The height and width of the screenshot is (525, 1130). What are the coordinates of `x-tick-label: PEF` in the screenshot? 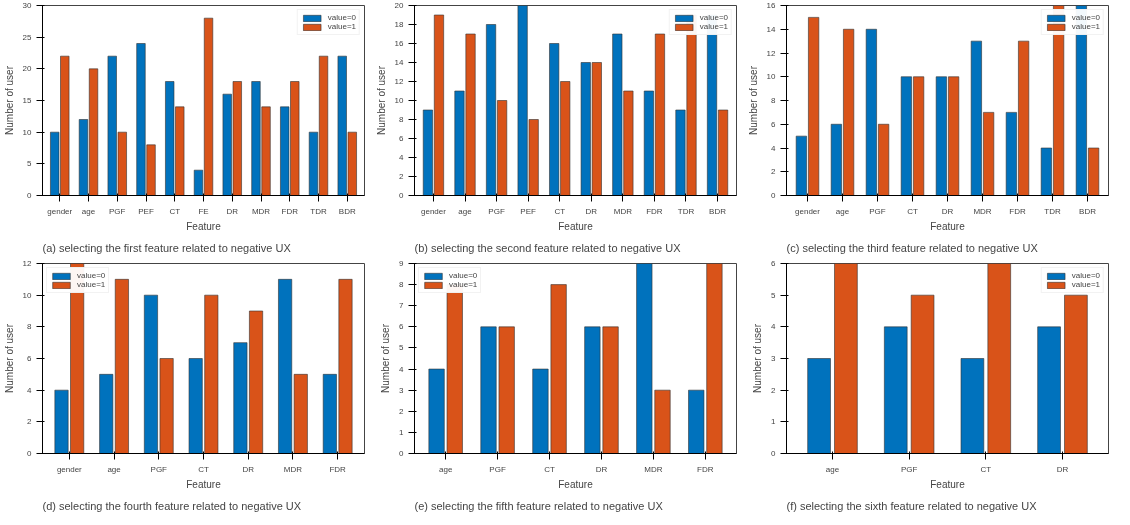 It's located at (528, 211).